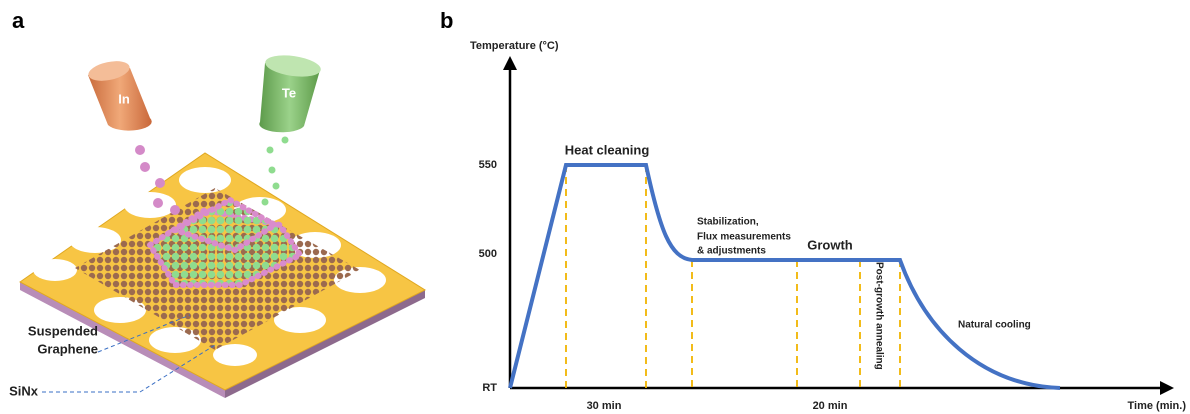 The image size is (1190, 414). I want to click on annotation: SiNx, so click(24, 390).